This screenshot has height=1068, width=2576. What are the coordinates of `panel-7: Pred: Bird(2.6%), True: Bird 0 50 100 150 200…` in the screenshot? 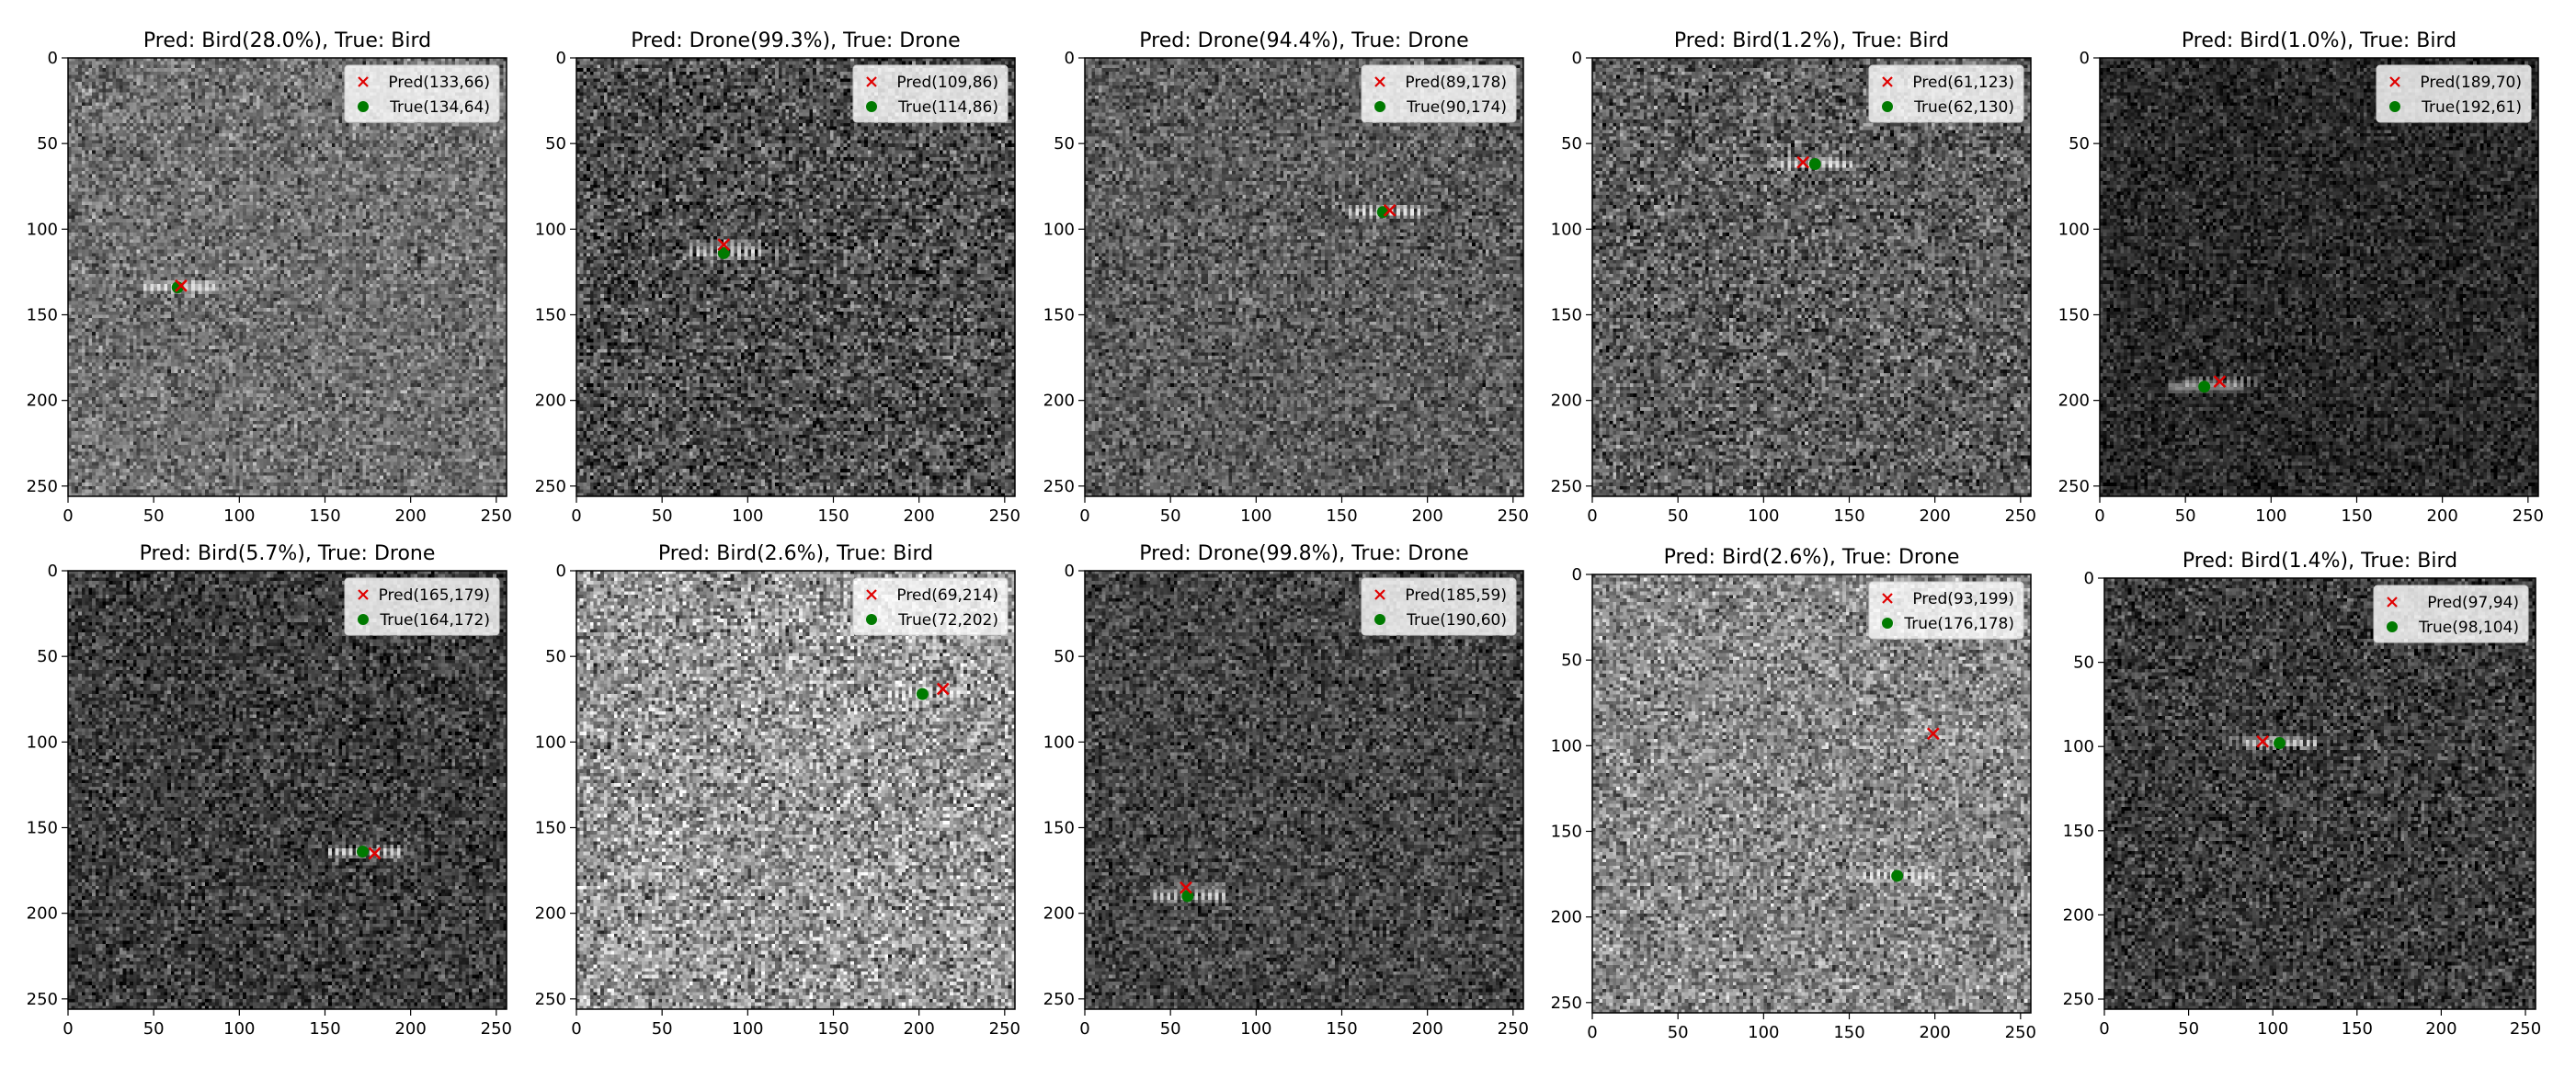 It's located at (777, 790).